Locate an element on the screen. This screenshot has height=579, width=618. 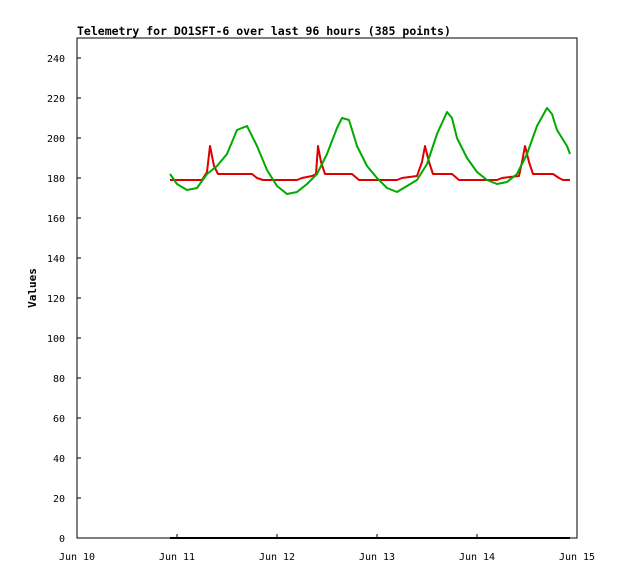
x-tick-label: Jun 13 is located at coordinates (377, 557).